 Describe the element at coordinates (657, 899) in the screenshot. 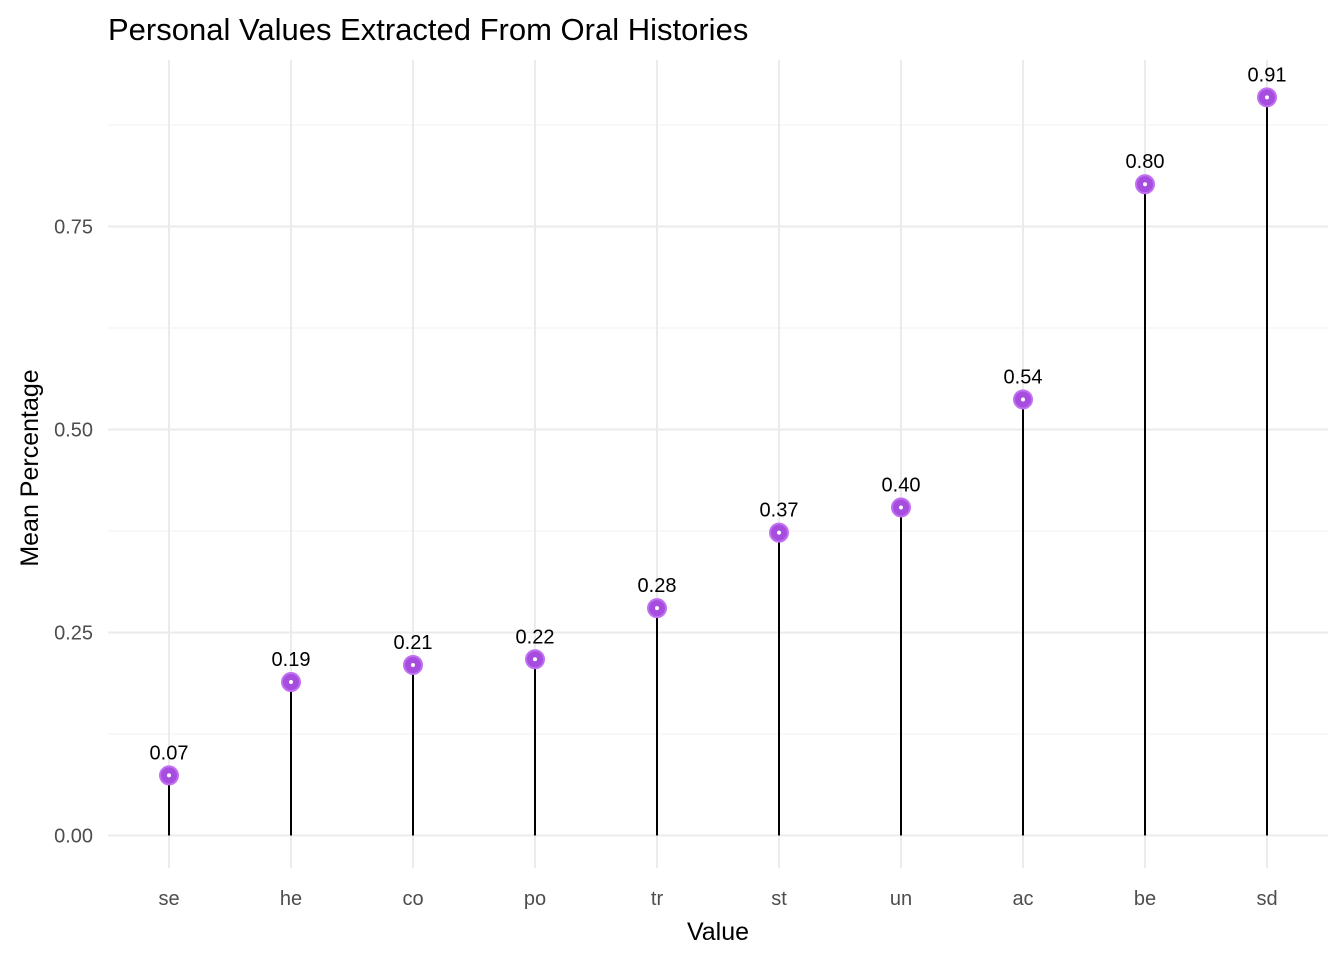

I see `x-tick-label-tr: tr` at that location.